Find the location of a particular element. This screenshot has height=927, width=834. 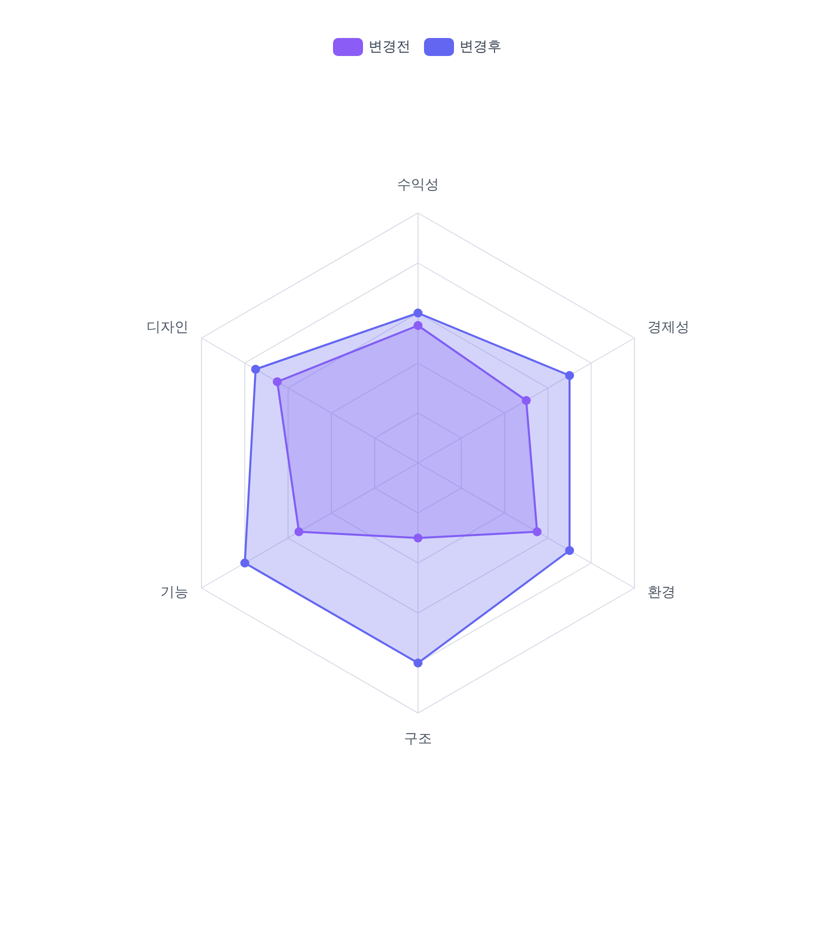

spoke-label: 디자인 is located at coordinates (167, 328).